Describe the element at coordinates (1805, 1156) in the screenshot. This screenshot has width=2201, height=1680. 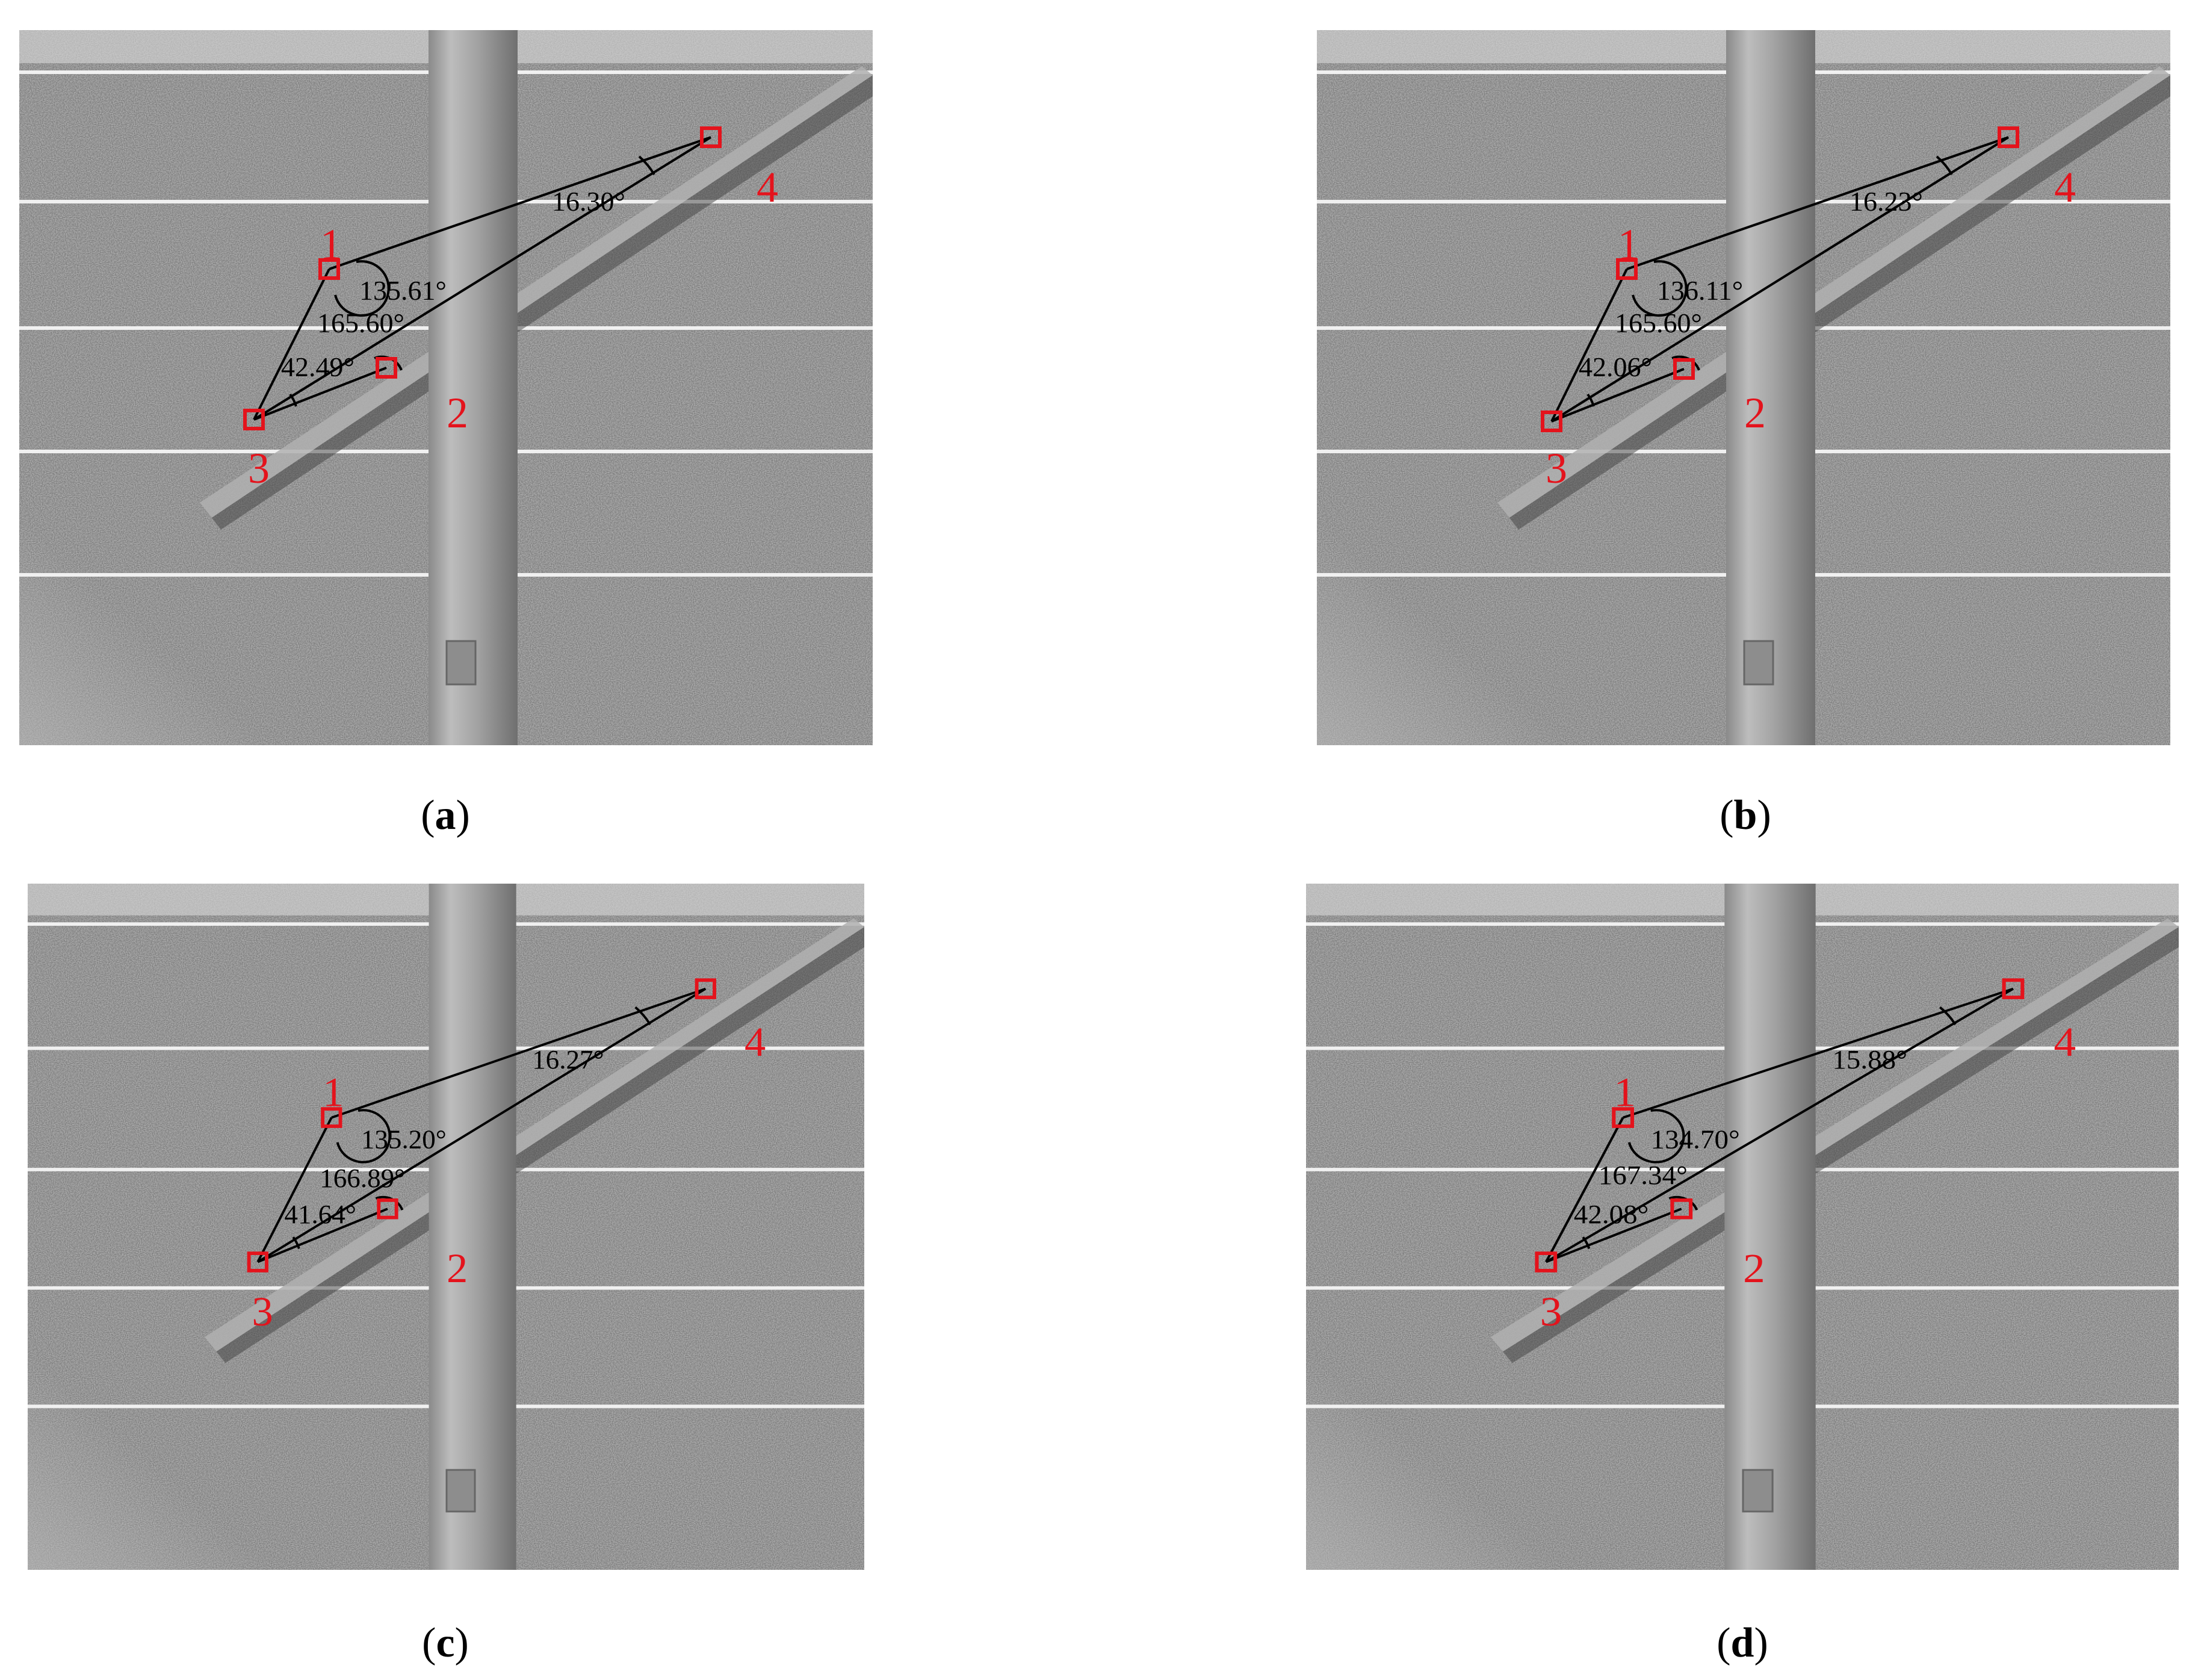
I see `overlay-d: 15.88° 134.70° 167.34° 42.08° 1 2 3 4` at that location.